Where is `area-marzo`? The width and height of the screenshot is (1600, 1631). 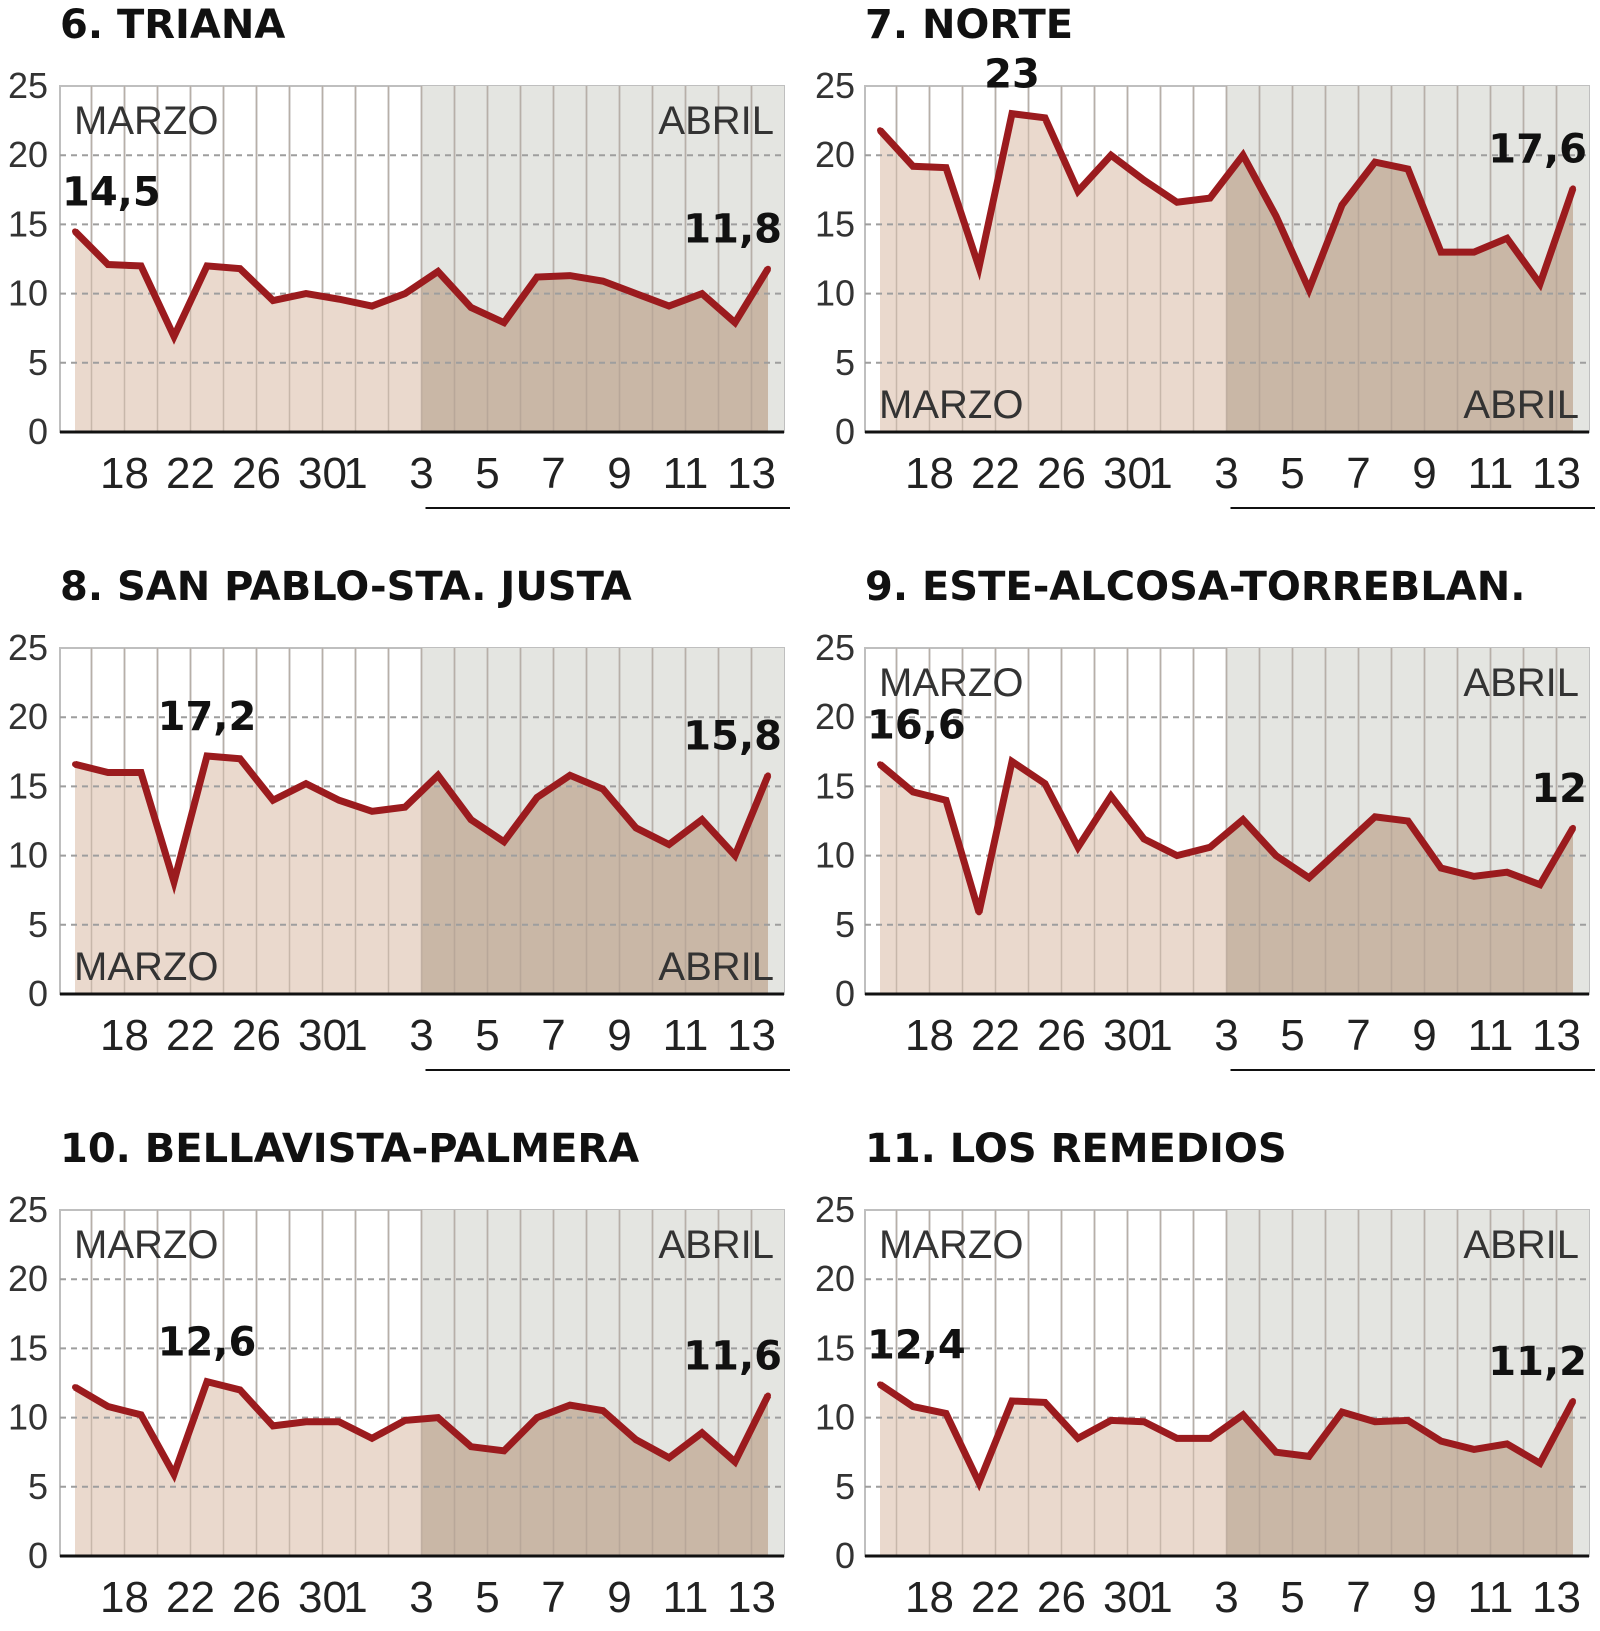 area-marzo is located at coordinates (1053, 1470).